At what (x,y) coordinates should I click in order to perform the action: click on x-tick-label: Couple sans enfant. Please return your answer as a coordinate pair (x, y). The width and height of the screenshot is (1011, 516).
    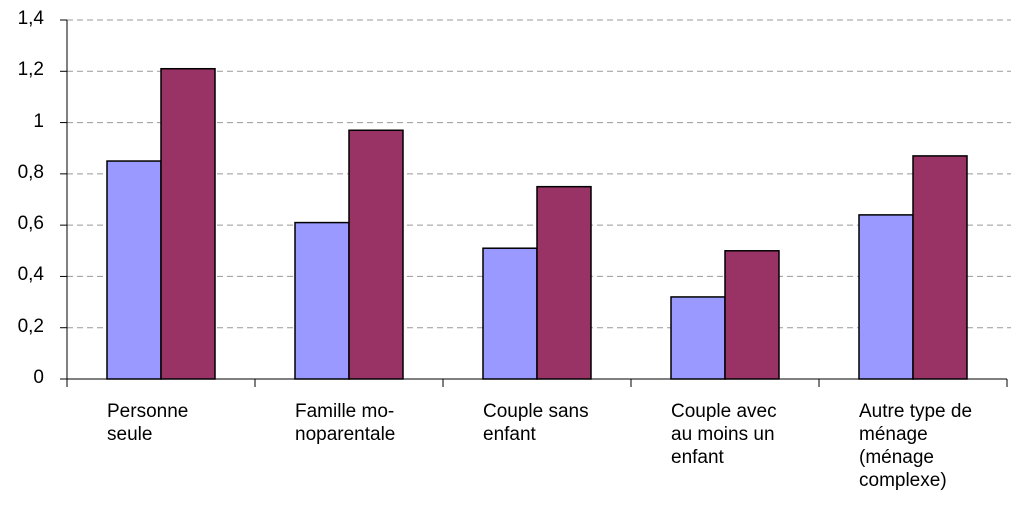
    Looking at the image, I should click on (536, 423).